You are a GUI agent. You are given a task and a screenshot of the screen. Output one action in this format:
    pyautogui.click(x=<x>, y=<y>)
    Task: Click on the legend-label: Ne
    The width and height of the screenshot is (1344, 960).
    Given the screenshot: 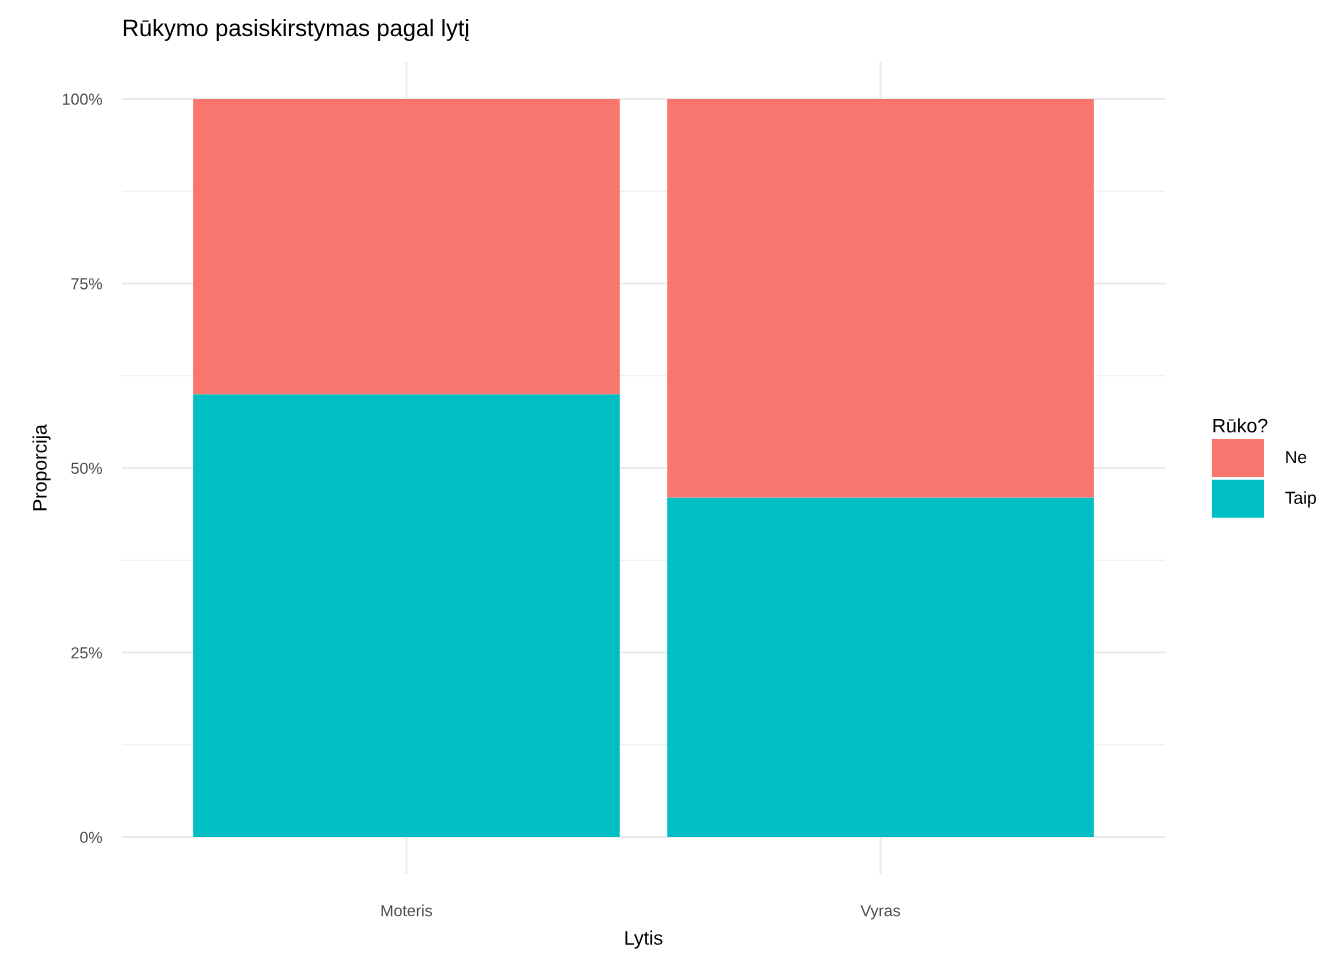 What is the action you would take?
    pyautogui.click(x=1296, y=457)
    